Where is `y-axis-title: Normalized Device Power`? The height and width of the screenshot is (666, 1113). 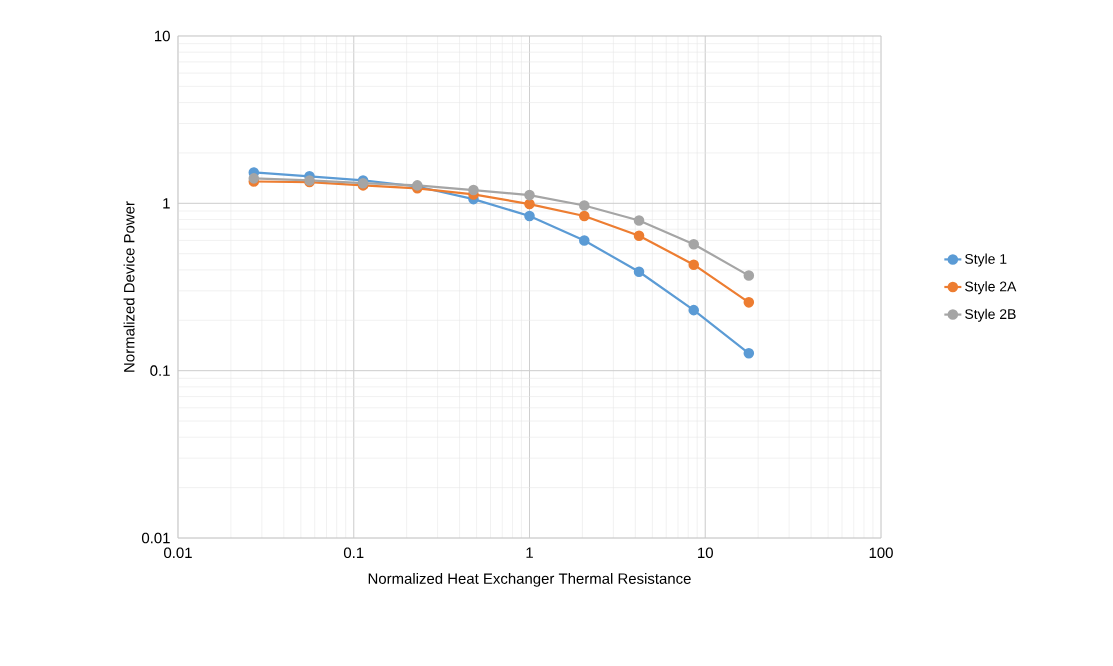
y-axis-title: Normalized Device Power is located at coordinates (129, 286).